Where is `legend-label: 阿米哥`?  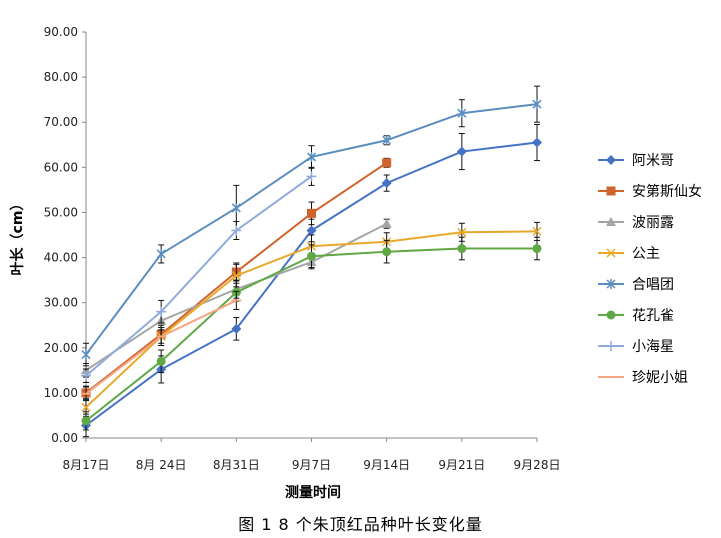 legend-label: 阿米哥 is located at coordinates (653, 161).